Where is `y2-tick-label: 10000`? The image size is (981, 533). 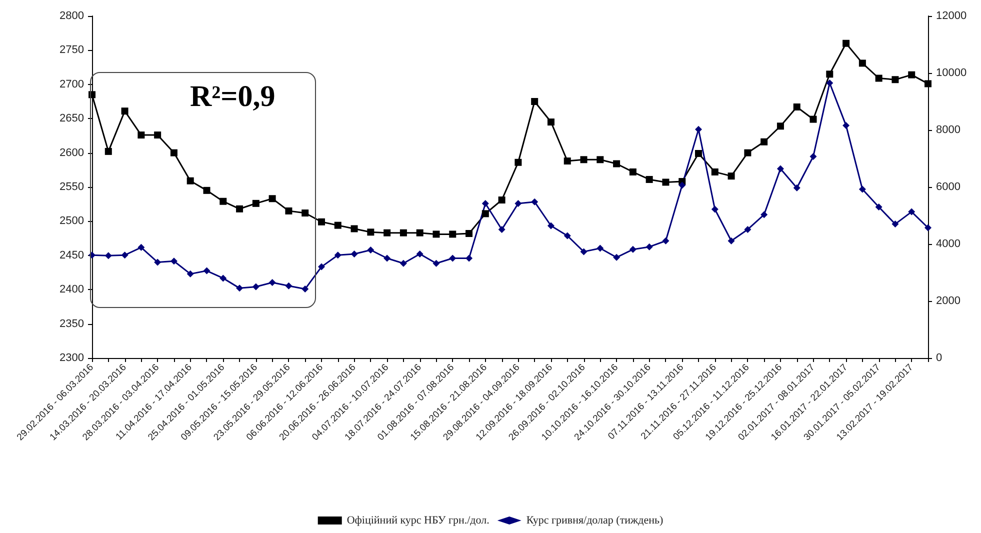 y2-tick-label: 10000 is located at coordinates (951, 73).